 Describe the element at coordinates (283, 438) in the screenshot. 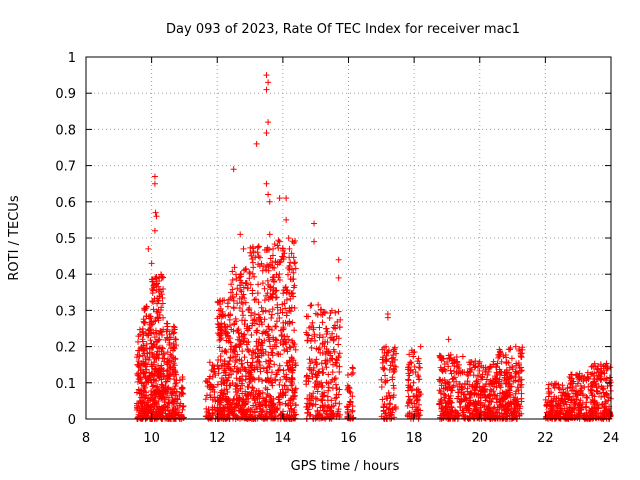

I see `x-tick-label: 14` at that location.